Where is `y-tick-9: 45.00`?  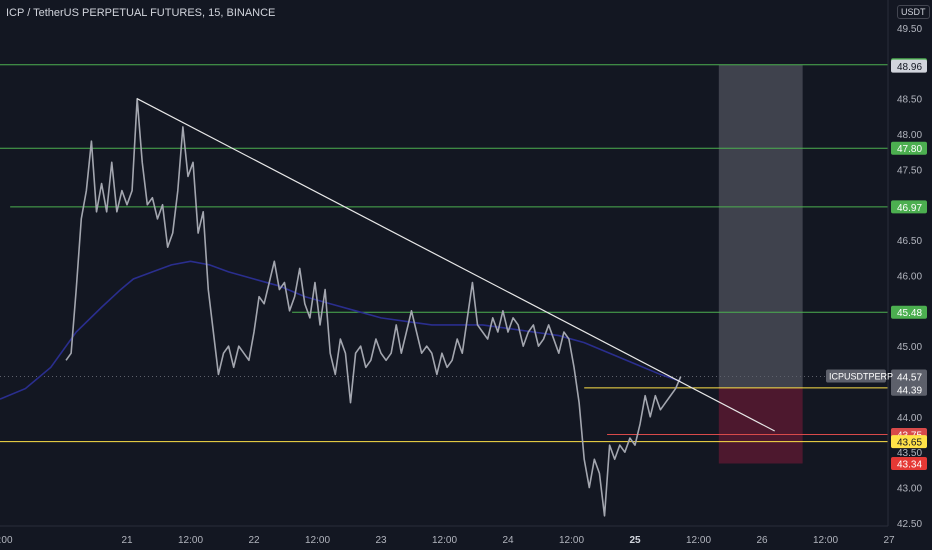
y-tick-9: 45.00 is located at coordinates (909, 347).